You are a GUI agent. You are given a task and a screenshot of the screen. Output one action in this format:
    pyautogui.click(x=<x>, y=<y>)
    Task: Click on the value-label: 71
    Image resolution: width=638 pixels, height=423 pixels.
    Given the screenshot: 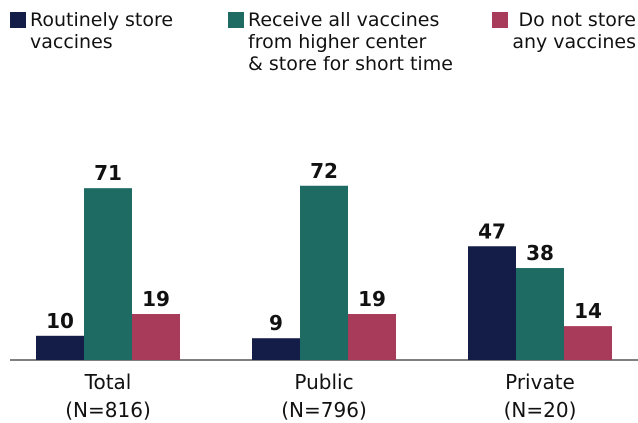 What is the action you would take?
    pyautogui.click(x=108, y=173)
    